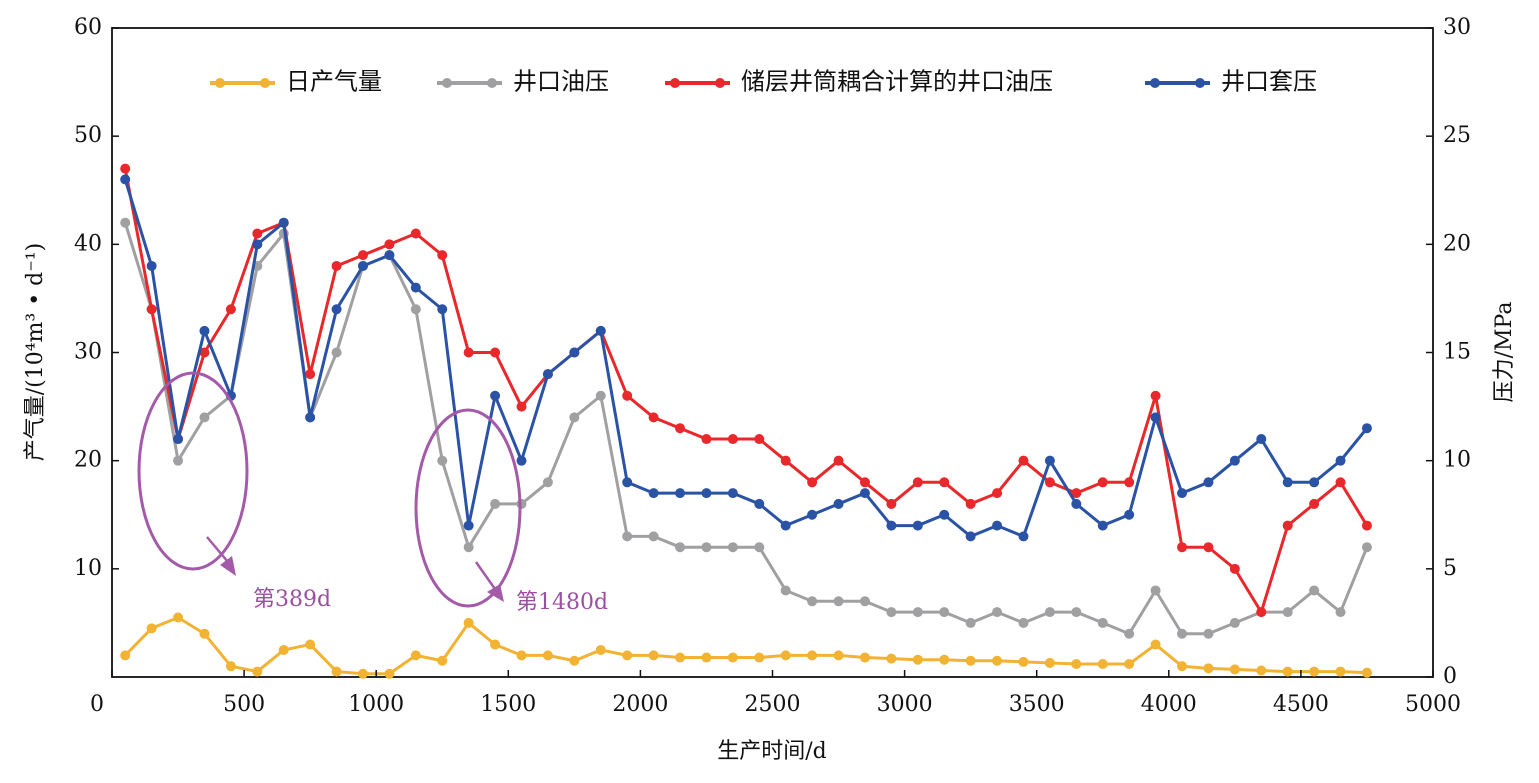 Image resolution: width=1539 pixels, height=783 pixels. I want to click on legend-label: 储层井筒耦合计算的井口油压, so click(897, 82).